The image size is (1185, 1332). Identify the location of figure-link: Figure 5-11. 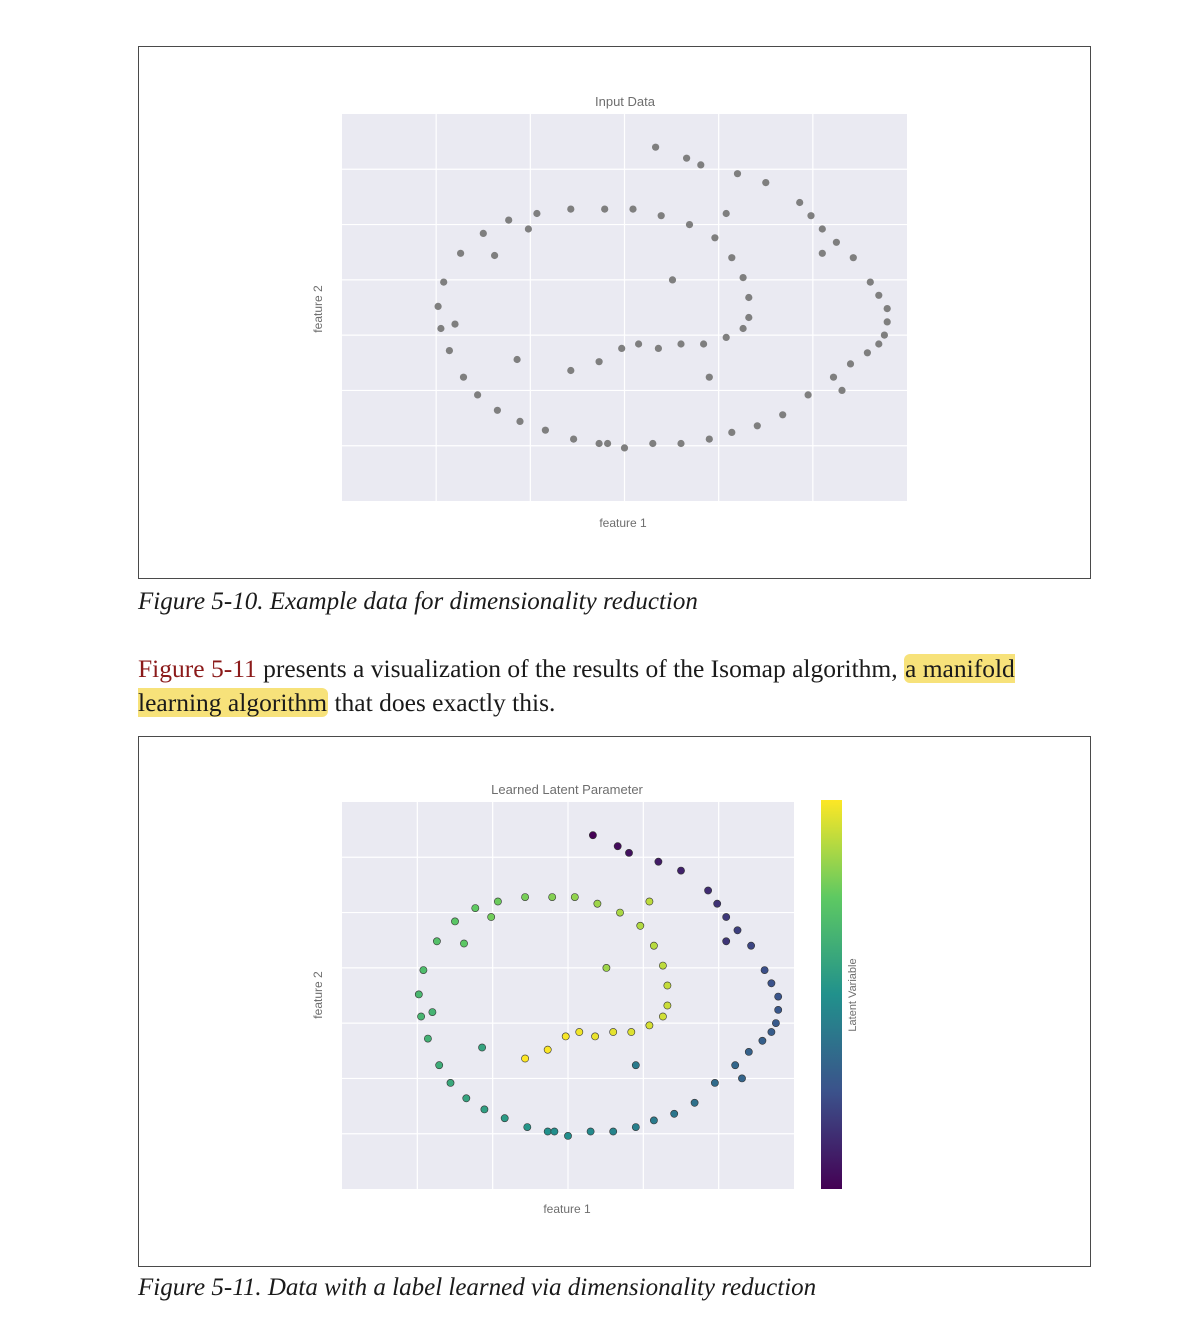
(197, 668).